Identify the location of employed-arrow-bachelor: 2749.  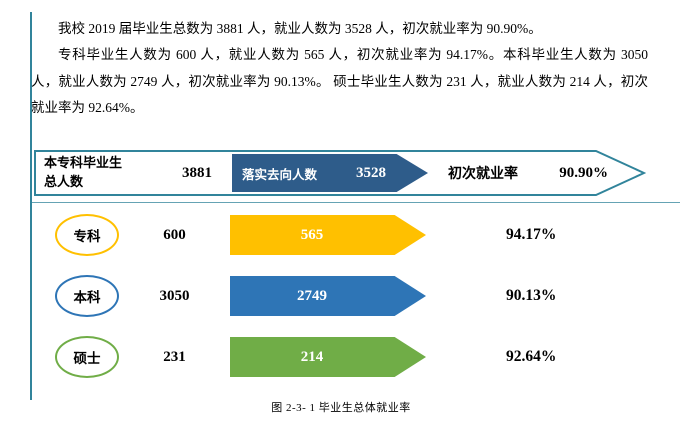
(328, 296).